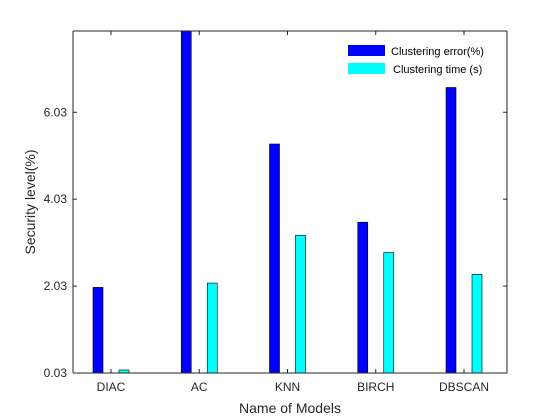 This screenshot has height=420, width=560. I want to click on legend-swatch-clustering-time, so click(366, 68).